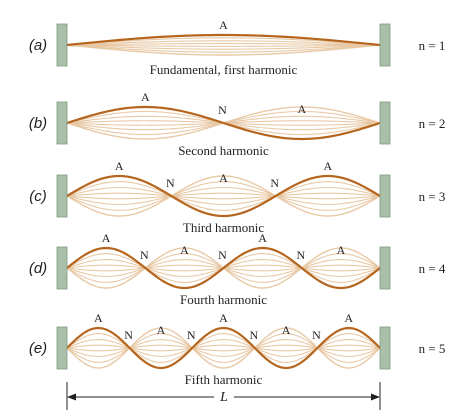  I want to click on mode-number-label: n = 3, so click(432, 196).